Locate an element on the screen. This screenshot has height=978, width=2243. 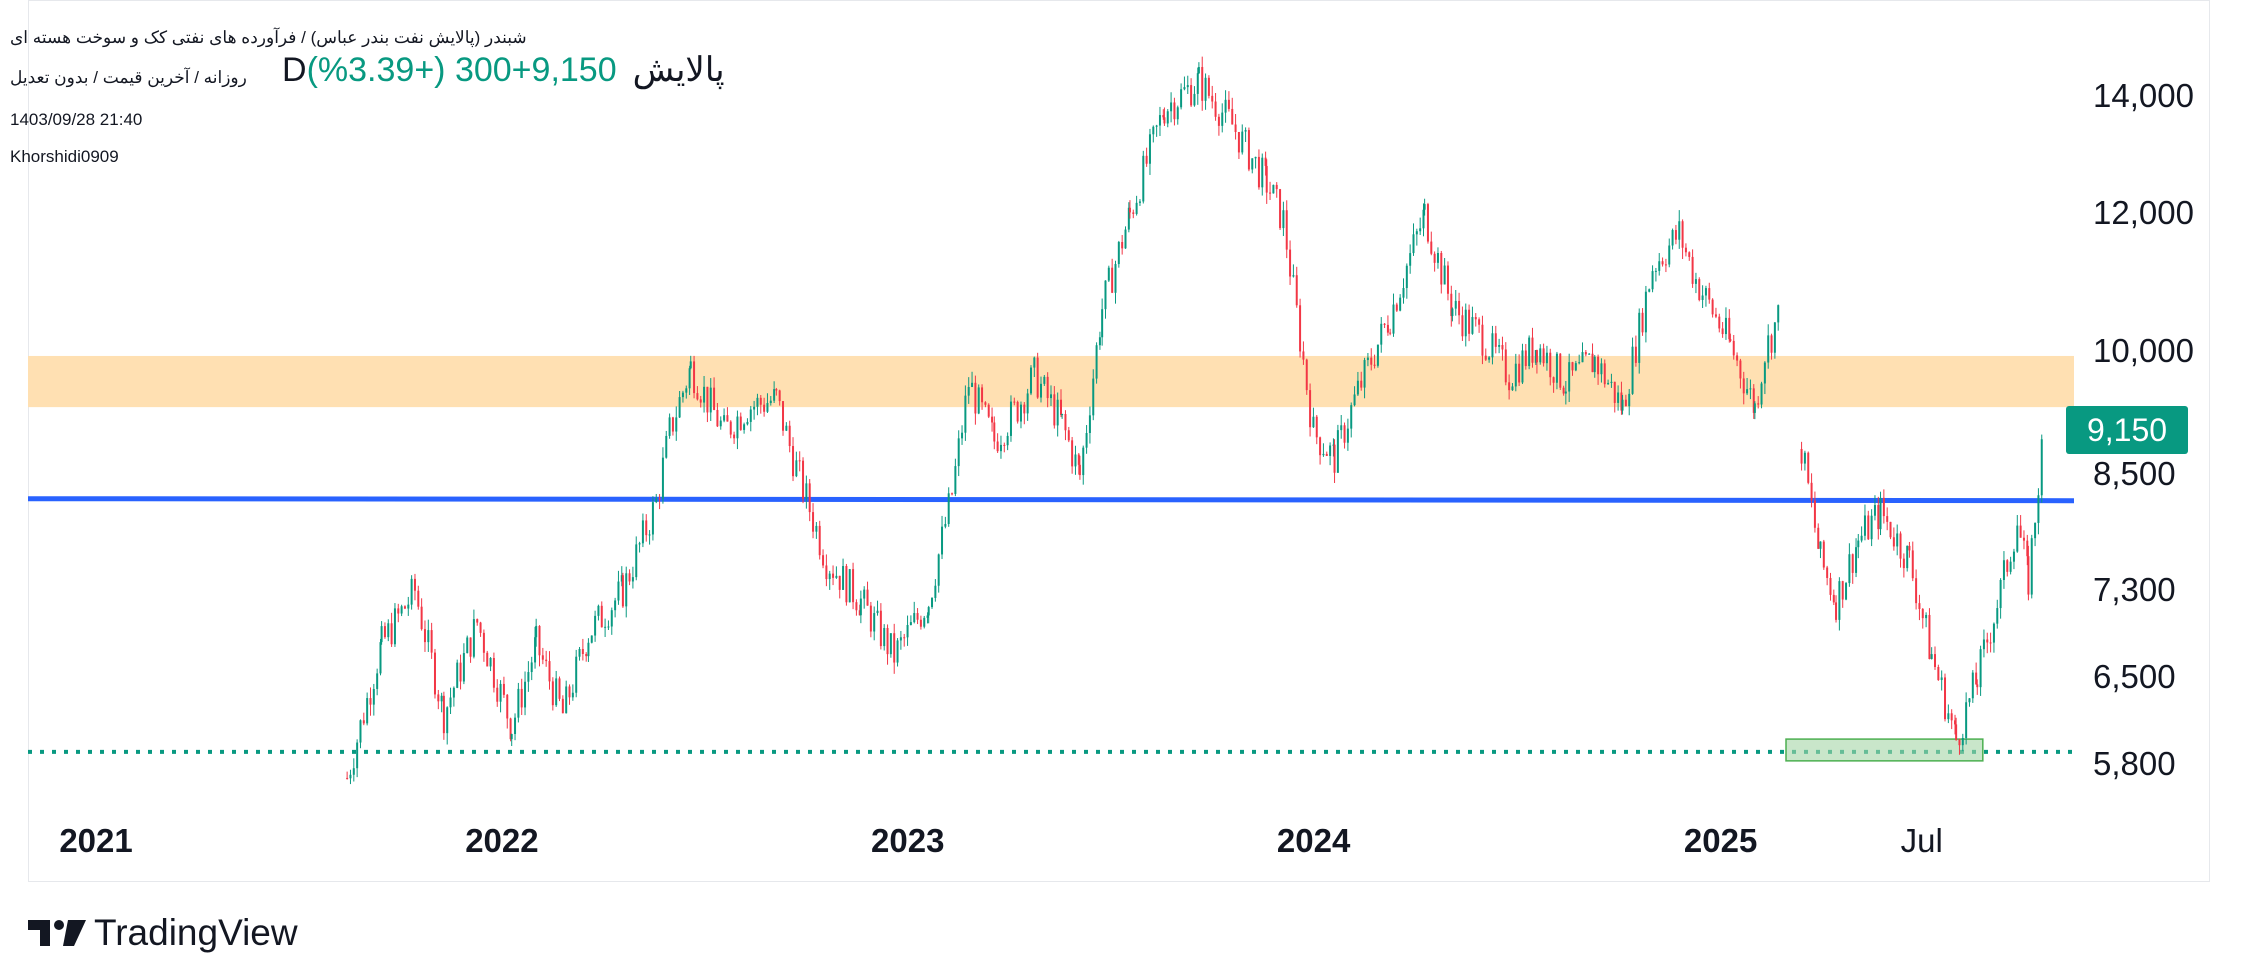
y-tick-label: 7,300 is located at coordinates (2134, 589).